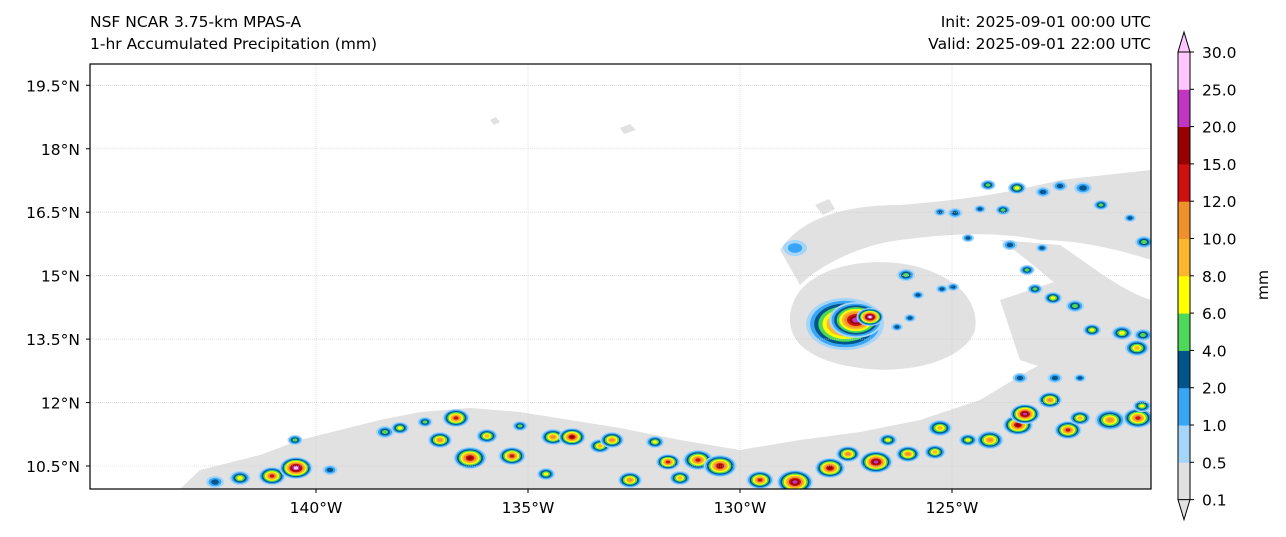 The height and width of the screenshot is (537, 1286). I want to click on colorbar-tick-label: 25.0, so click(1219, 90).